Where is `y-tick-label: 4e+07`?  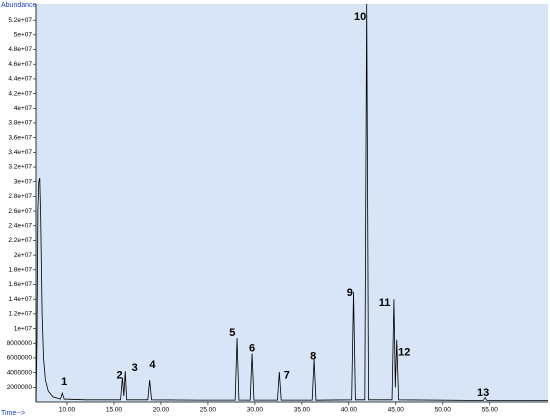
y-tick-label: 4e+07 is located at coordinates (23, 108).